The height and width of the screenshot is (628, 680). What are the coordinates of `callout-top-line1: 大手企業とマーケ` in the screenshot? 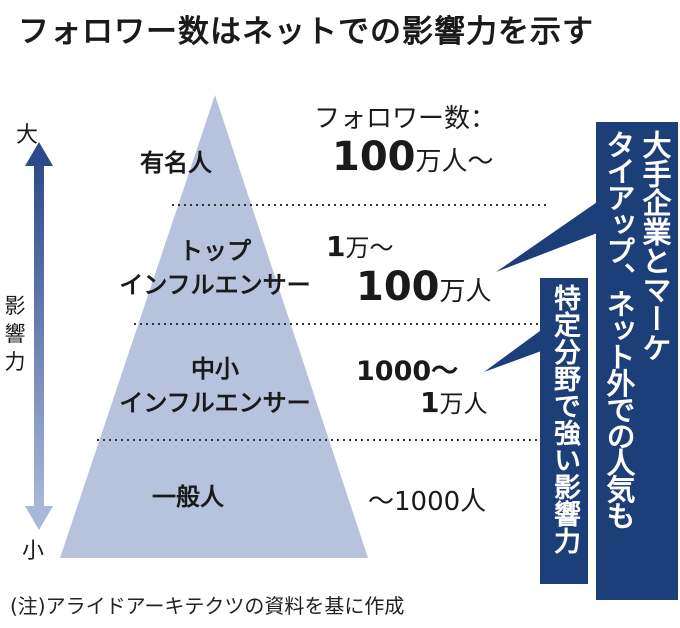 It's located at (655, 246).